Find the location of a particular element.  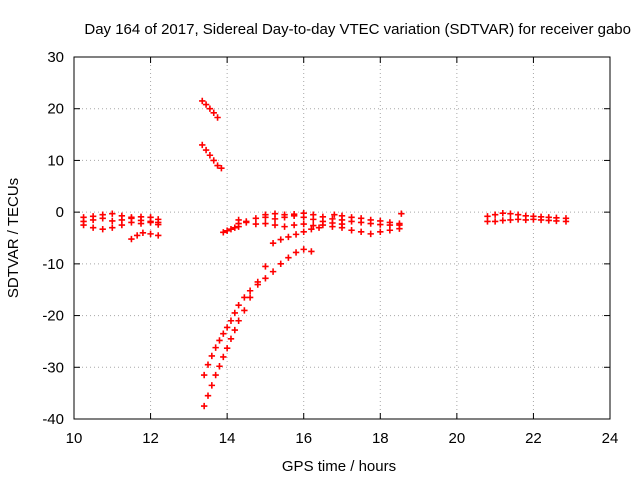

x-tick-label: 24 is located at coordinates (610, 438).